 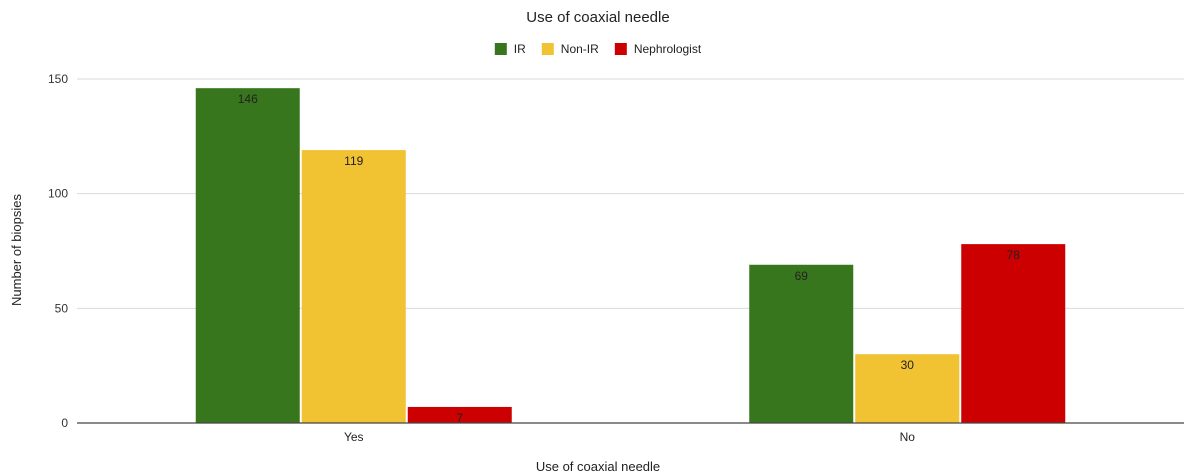 I want to click on chart-title: Use of coaxial needle, so click(x=597, y=17).